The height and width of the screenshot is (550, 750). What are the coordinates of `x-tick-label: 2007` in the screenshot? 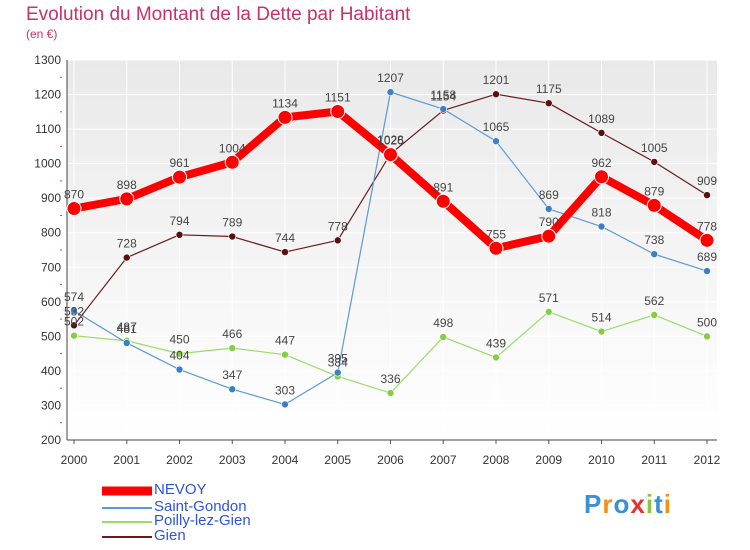 It's located at (443, 460).